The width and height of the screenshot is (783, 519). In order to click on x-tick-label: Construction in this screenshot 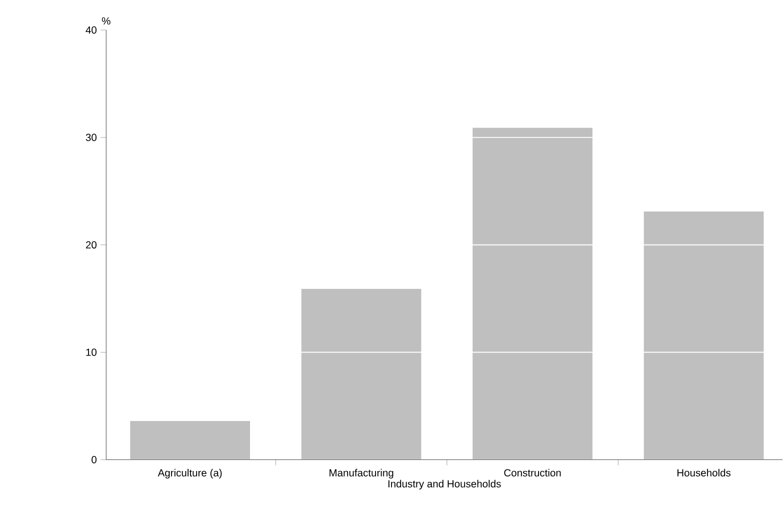, I will do `click(532, 473)`.